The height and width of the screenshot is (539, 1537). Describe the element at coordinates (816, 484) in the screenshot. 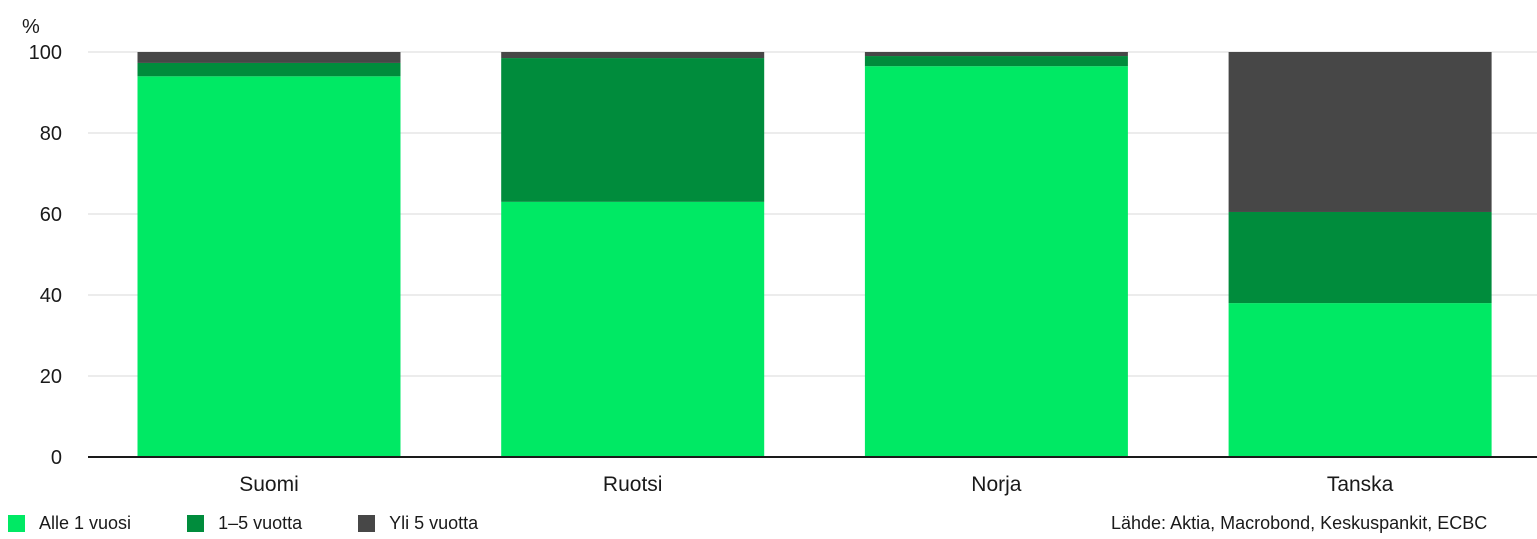

I see `x-axis-category-labels: Suomi Ruotsi Norja Tanska` at that location.